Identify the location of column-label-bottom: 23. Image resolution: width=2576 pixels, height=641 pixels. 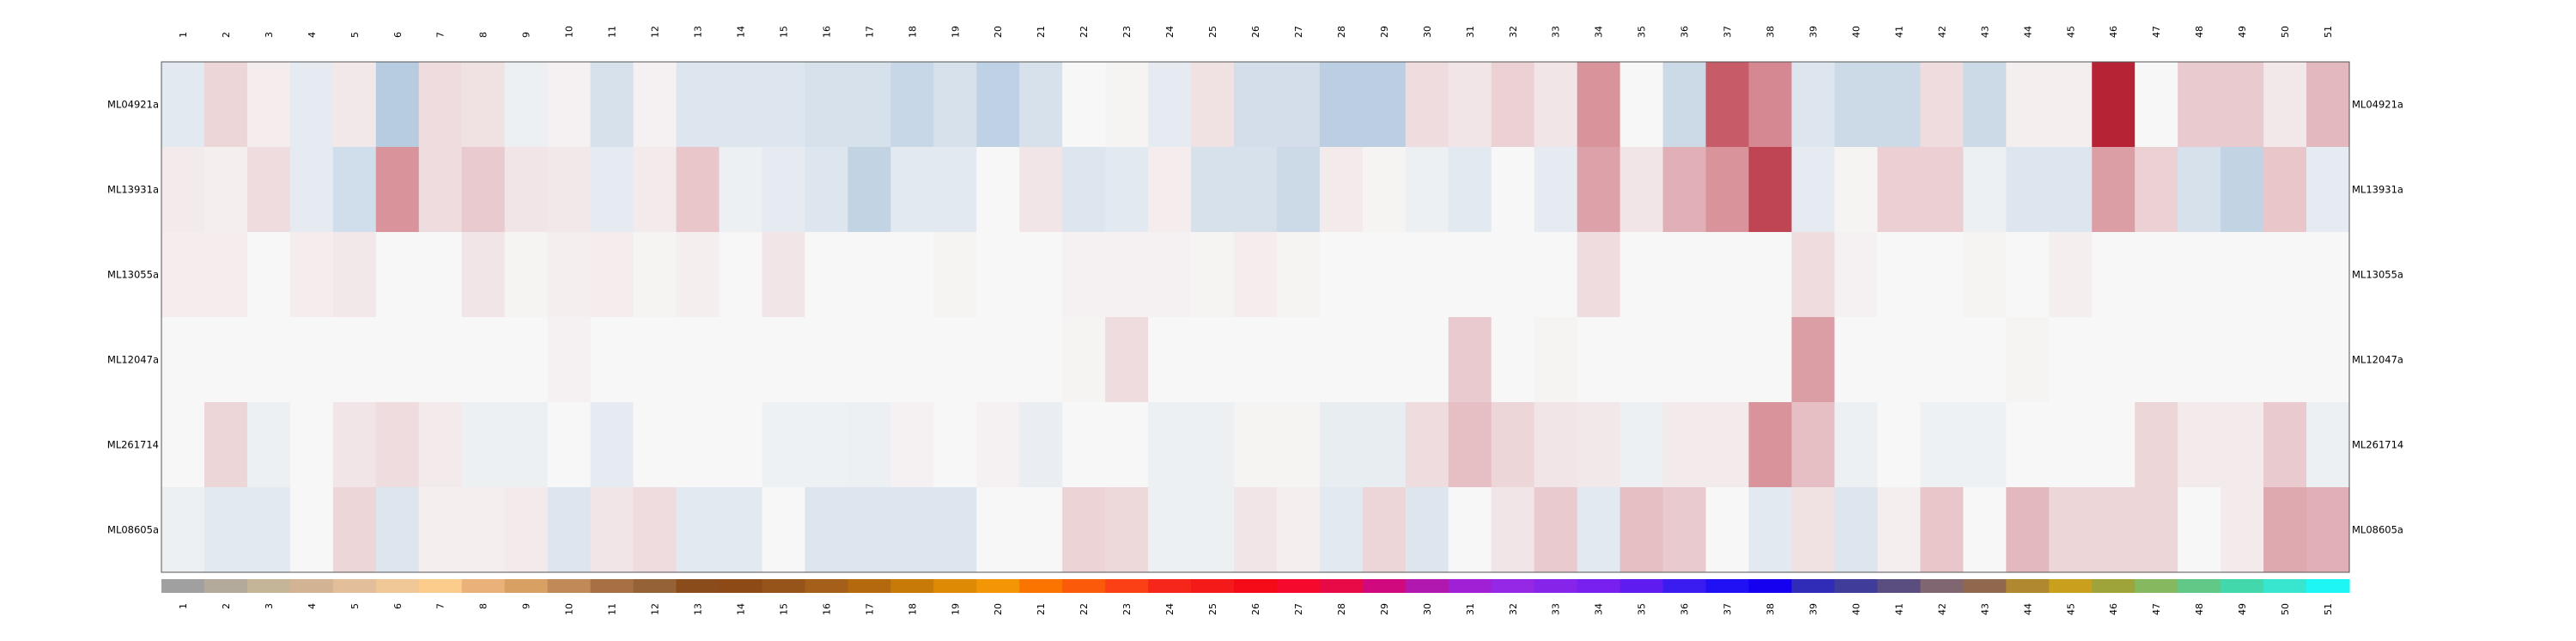
(1127, 609).